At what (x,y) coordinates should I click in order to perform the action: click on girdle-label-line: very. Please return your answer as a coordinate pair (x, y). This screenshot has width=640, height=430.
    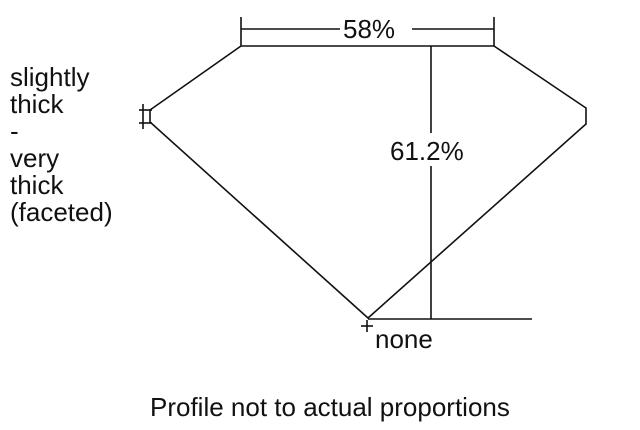
    Looking at the image, I should click on (35, 158).